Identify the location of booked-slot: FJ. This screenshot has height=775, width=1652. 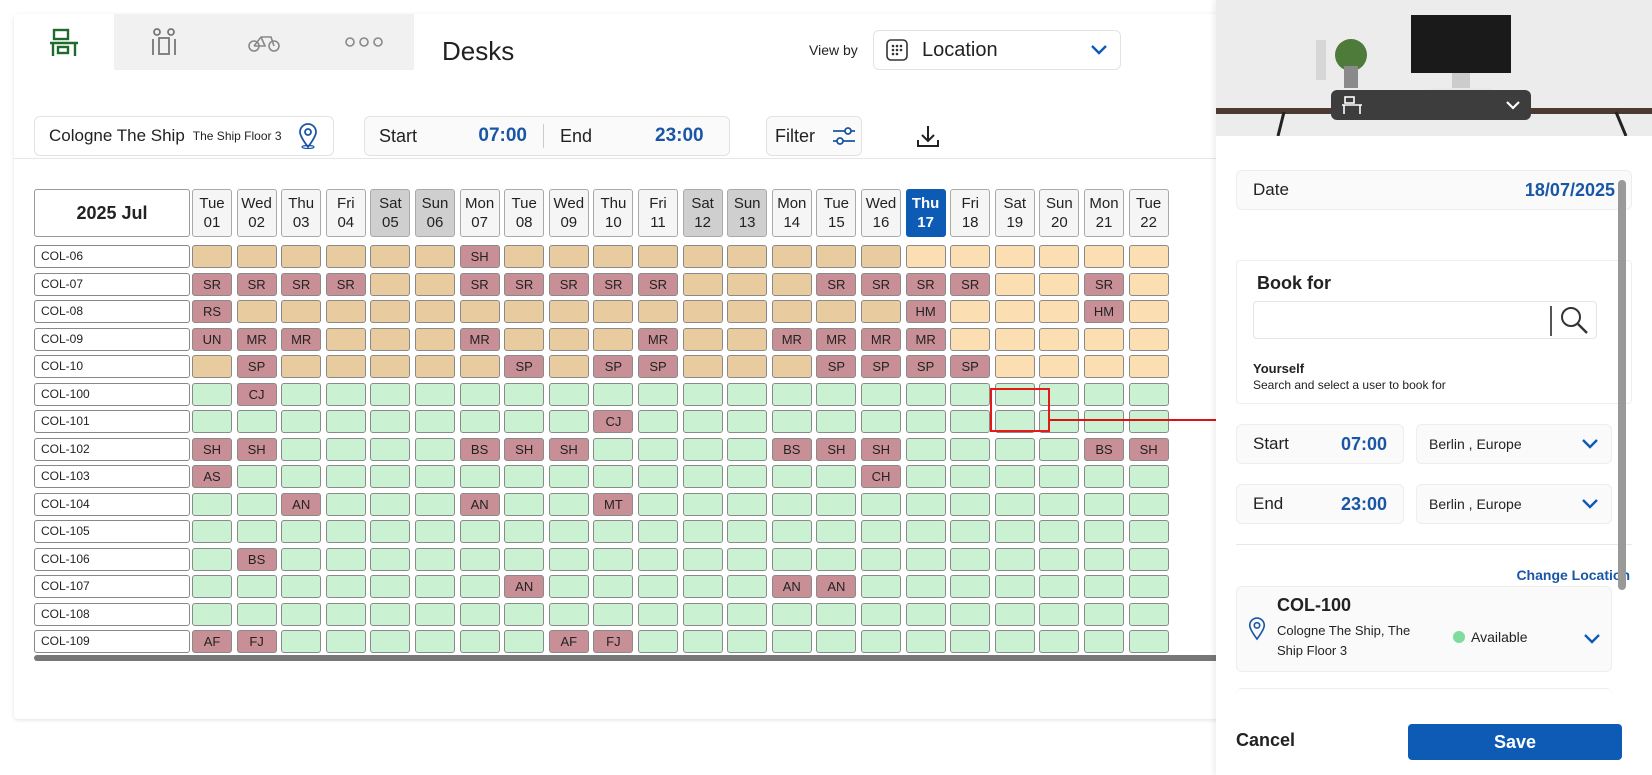
(256, 641).